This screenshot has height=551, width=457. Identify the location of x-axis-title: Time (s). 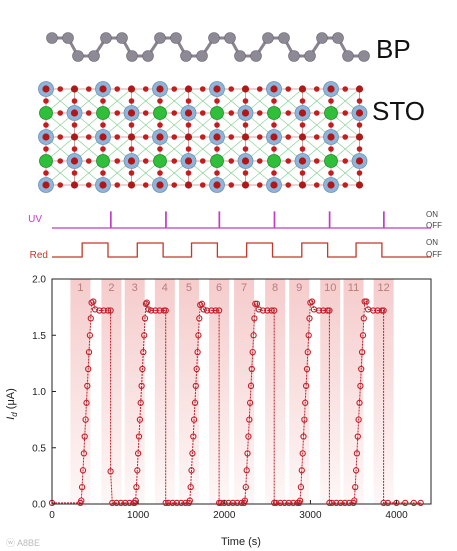
(241, 542).